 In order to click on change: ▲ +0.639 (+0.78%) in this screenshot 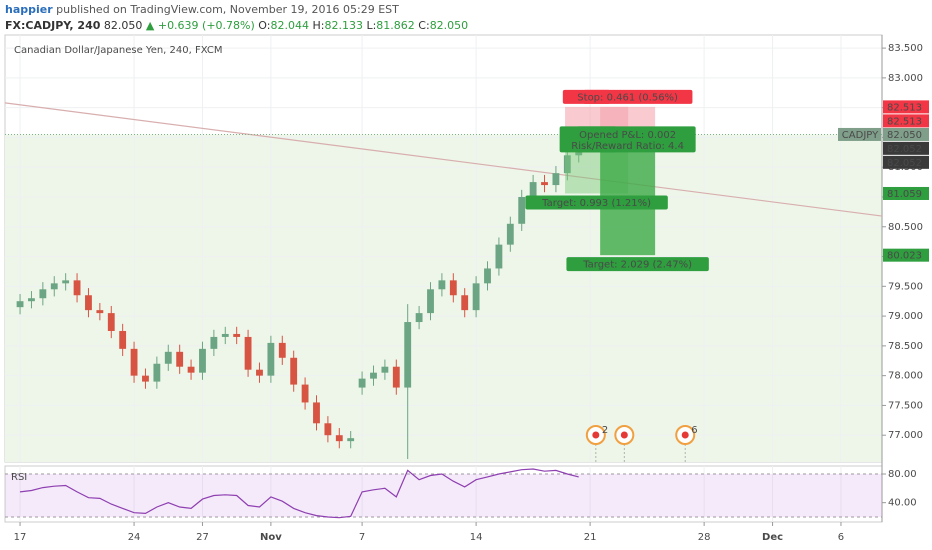, I will do `click(200, 25)`.